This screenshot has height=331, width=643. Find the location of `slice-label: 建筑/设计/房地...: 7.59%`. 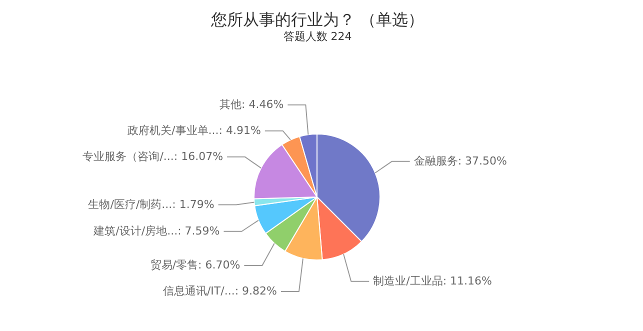

slice-label: 建筑/设计/房地...: 7.59% is located at coordinates (156, 231).